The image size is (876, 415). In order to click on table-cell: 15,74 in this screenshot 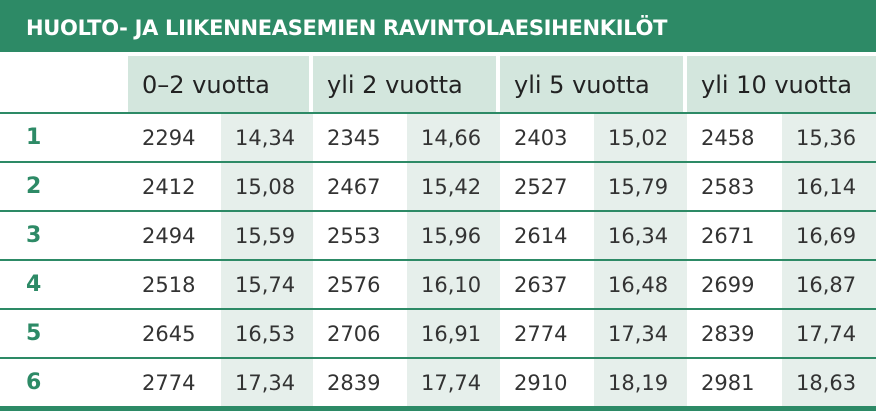, I will do `click(267, 284)`.